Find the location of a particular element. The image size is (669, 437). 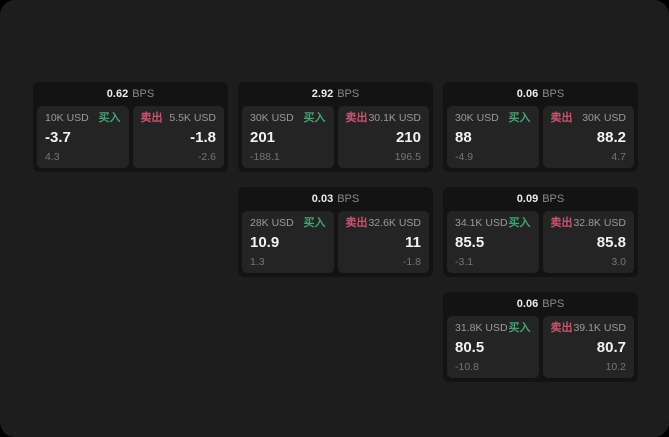

buy-panel: 30K USD 买入 88 -4.9 is located at coordinates (493, 137).